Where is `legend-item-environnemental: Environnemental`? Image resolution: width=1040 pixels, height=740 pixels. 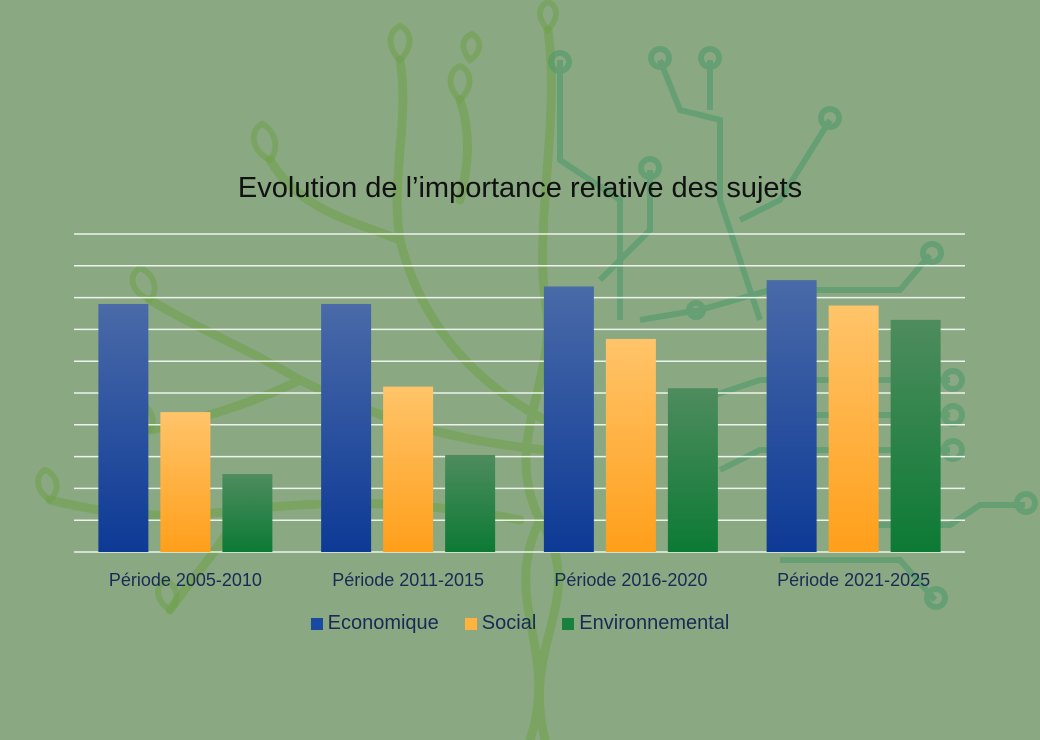
legend-item-environnemental: Environnemental is located at coordinates (645, 623).